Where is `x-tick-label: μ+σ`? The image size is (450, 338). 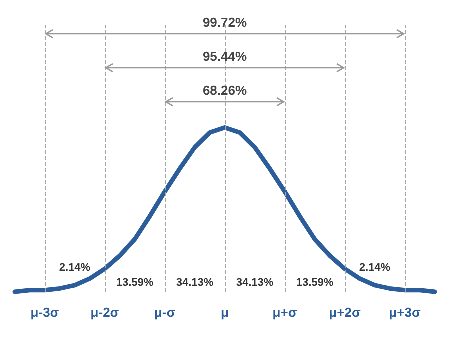 x-tick-label: μ+σ is located at coordinates (285, 312).